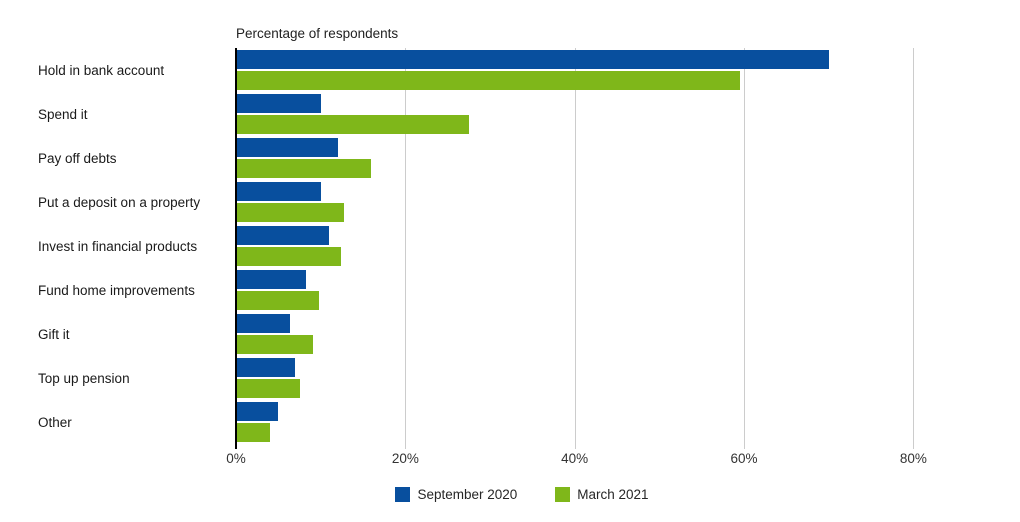 This screenshot has height=522, width=1020. Describe the element at coordinates (317, 33) in the screenshot. I see `chart-title: Percentage of respondents` at that location.